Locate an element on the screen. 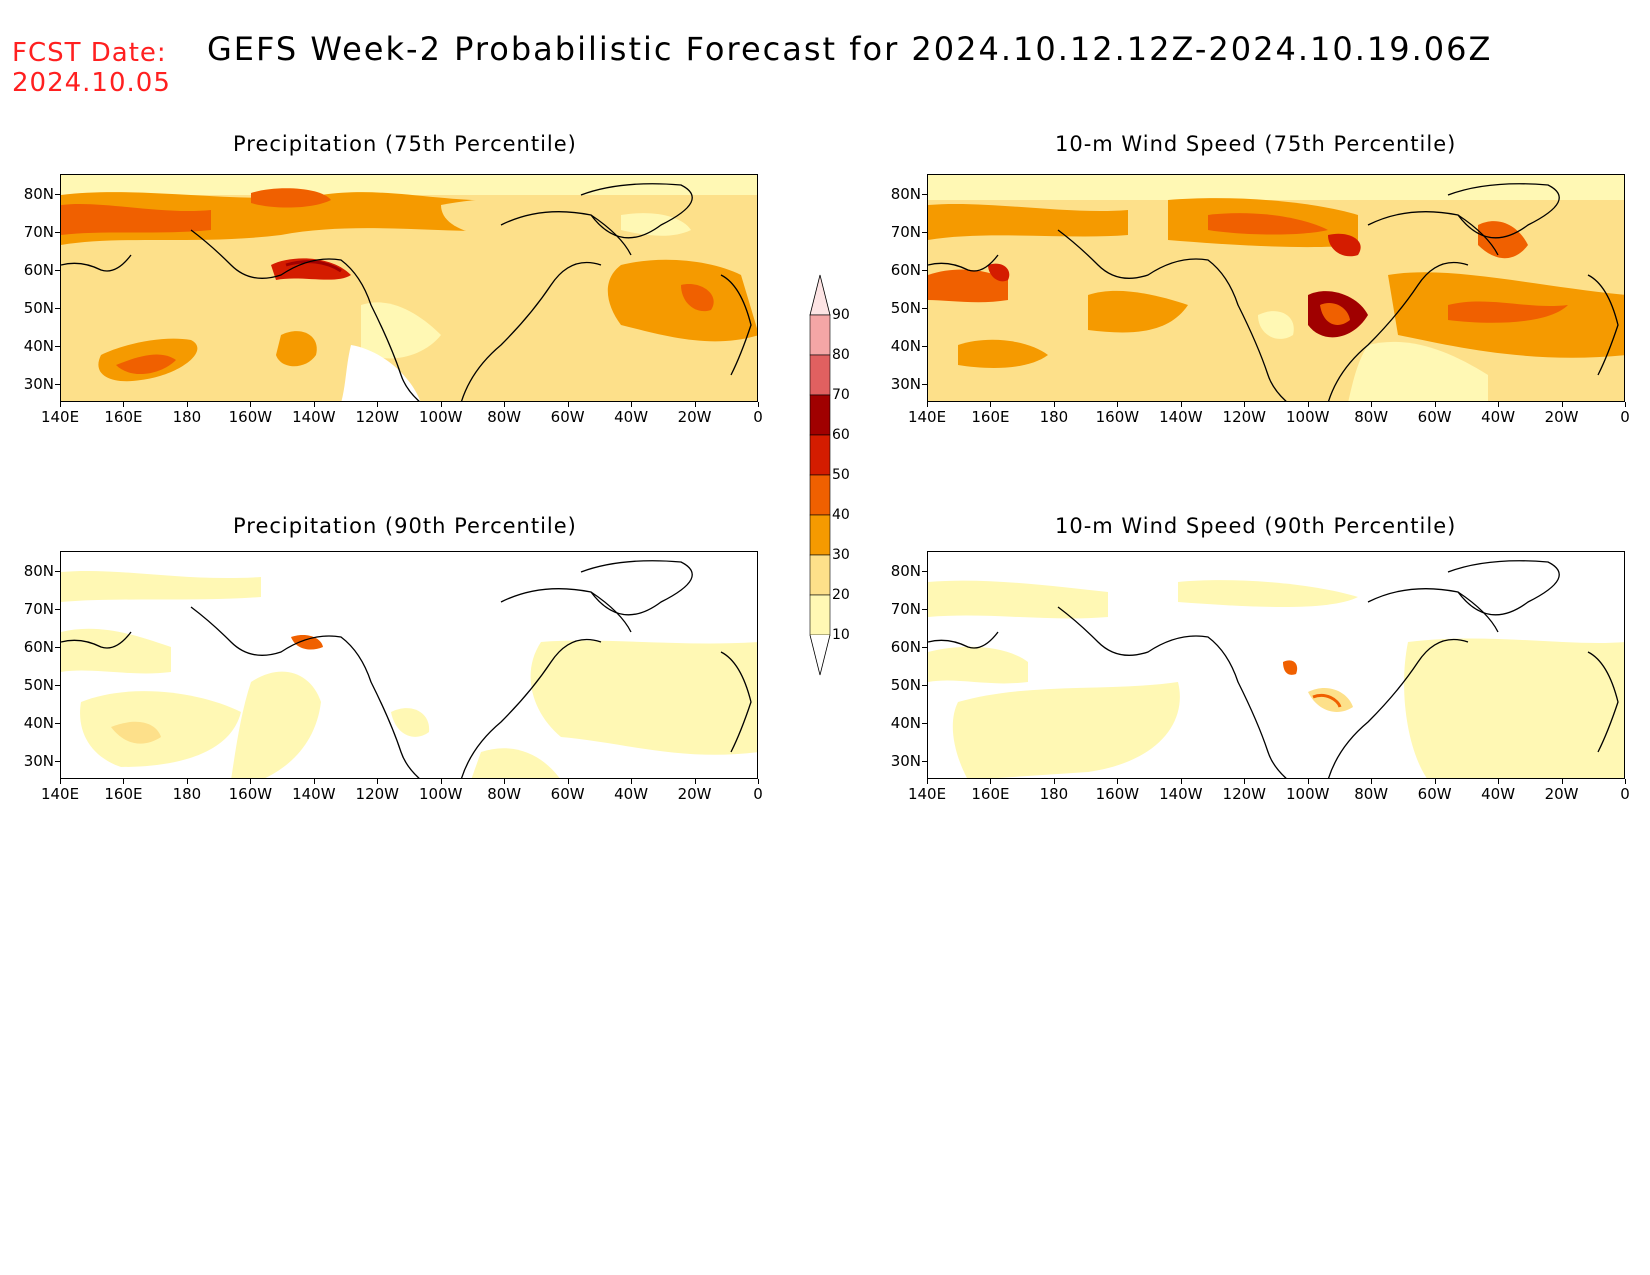 This screenshot has height=1275, width=1650. lat-label: 60N is located at coordinates (905, 647).